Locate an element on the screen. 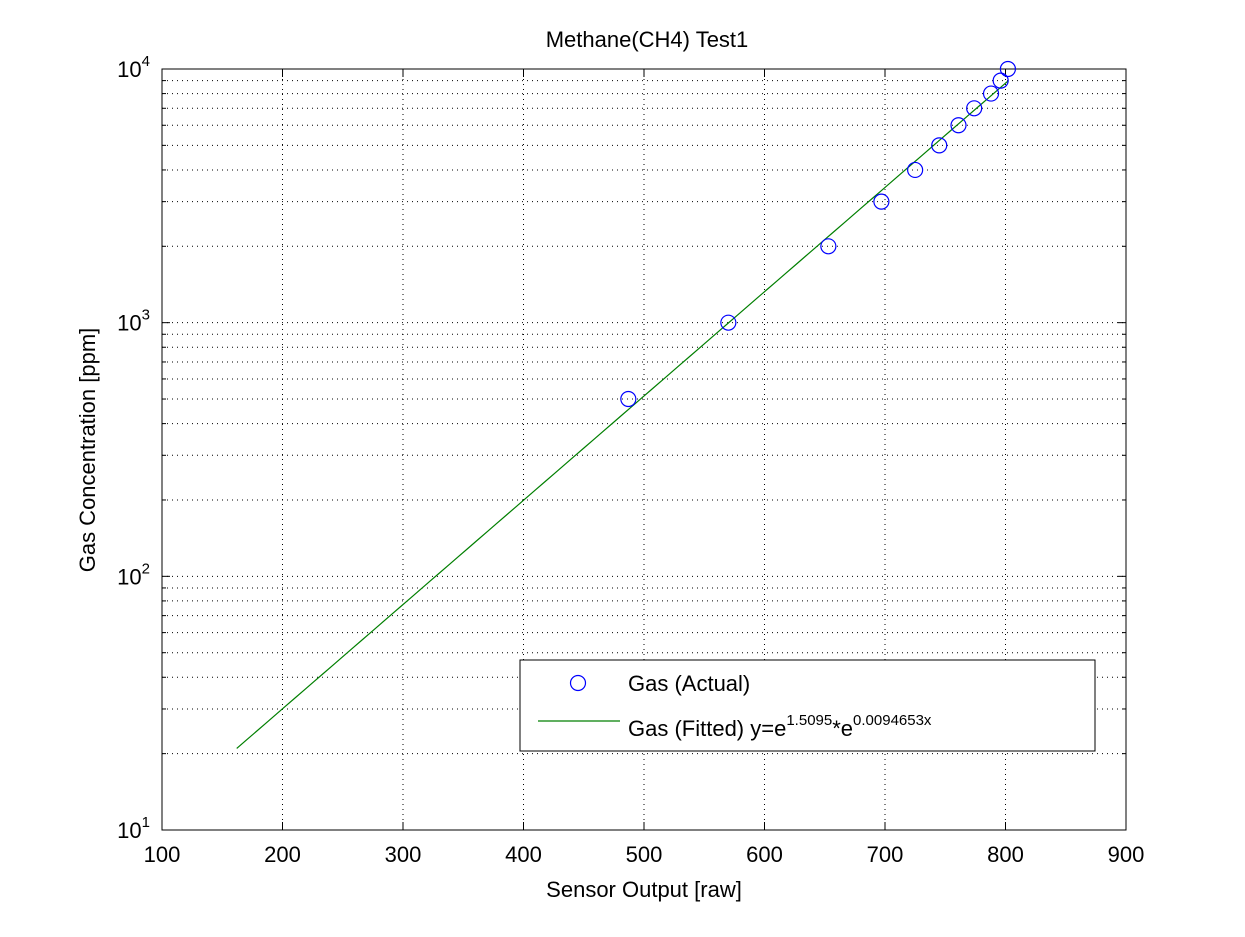 The height and width of the screenshot is (937, 1245). legend-label-fitted: Gas (Fitted) y=e1.5095*e0.0094653x is located at coordinates (780, 726).